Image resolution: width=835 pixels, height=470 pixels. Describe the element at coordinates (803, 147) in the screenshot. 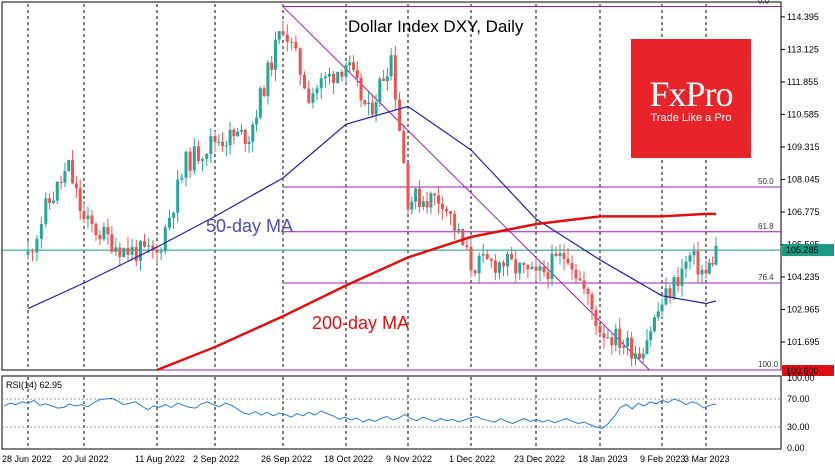

I see `y-tick-label: 109.315` at that location.